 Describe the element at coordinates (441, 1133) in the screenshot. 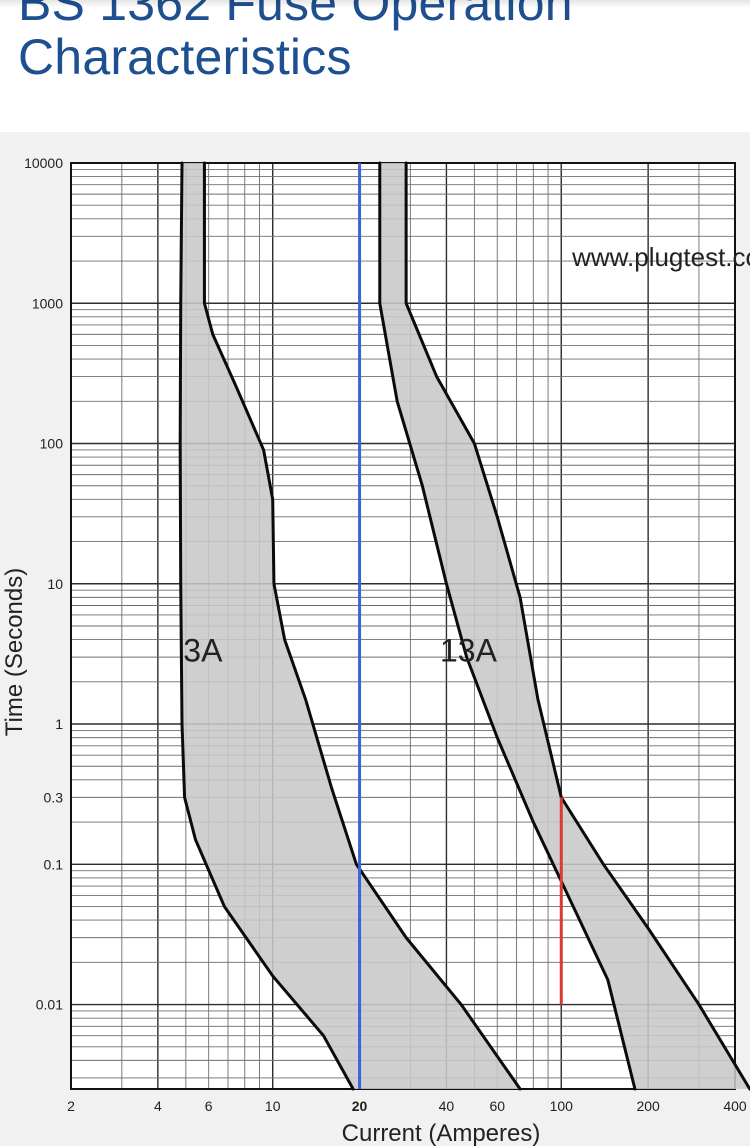

I see `x-axis-label: Current (Amperes)` at that location.